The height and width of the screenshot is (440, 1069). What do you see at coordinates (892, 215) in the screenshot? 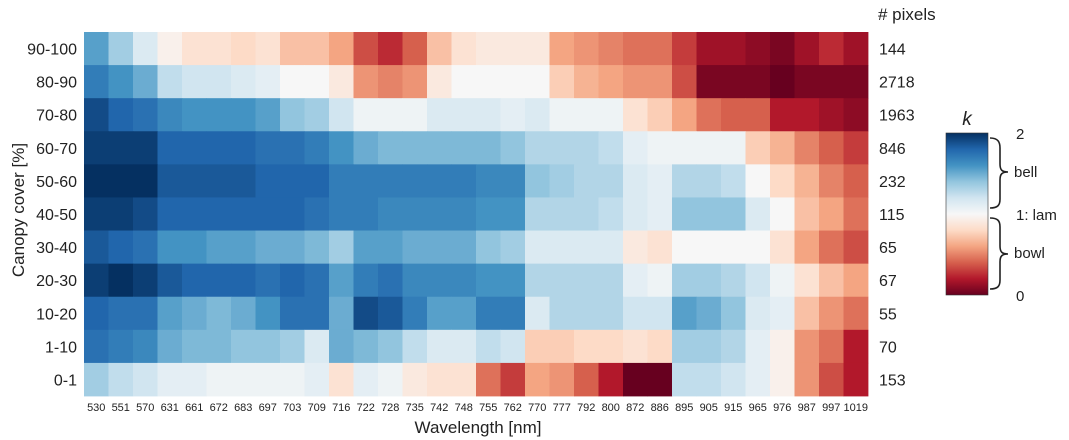
I see `pixel-count-label: 115` at bounding box center [892, 215].